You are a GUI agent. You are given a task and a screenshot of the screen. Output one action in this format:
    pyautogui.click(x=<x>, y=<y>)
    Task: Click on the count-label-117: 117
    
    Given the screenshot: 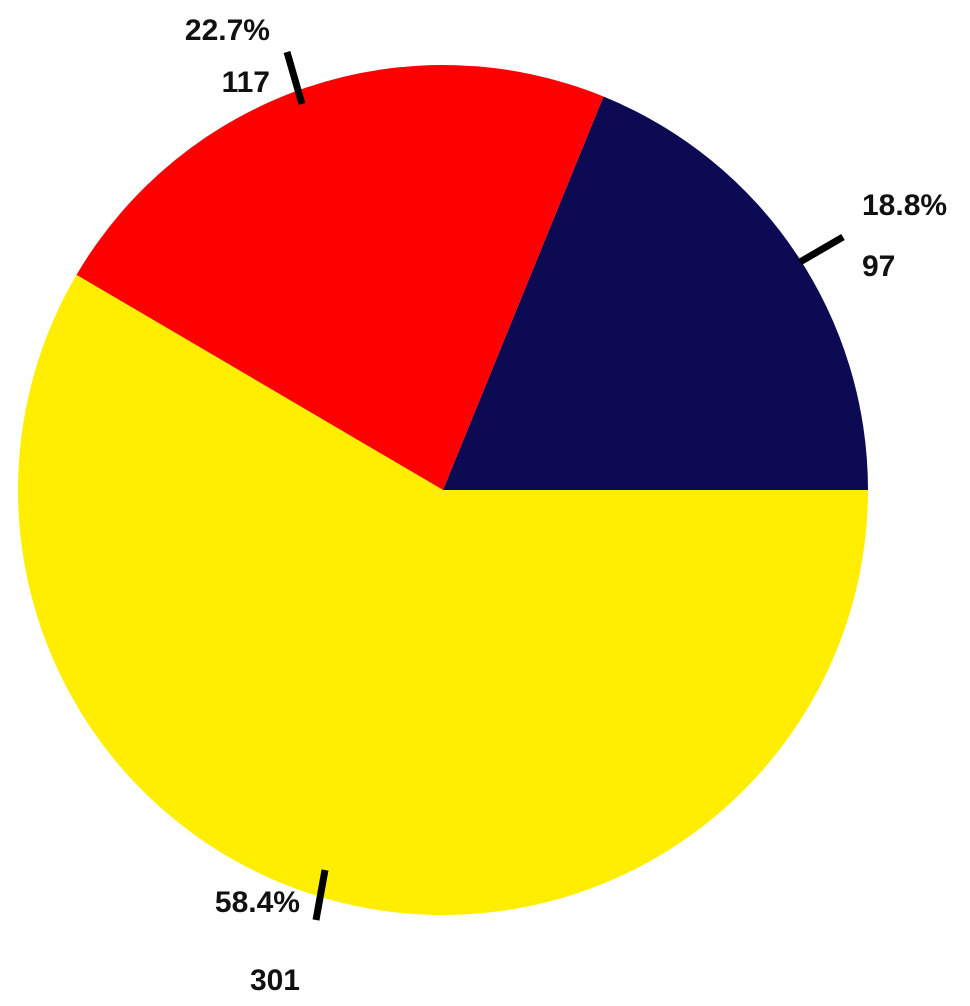 What is the action you would take?
    pyautogui.click(x=246, y=82)
    